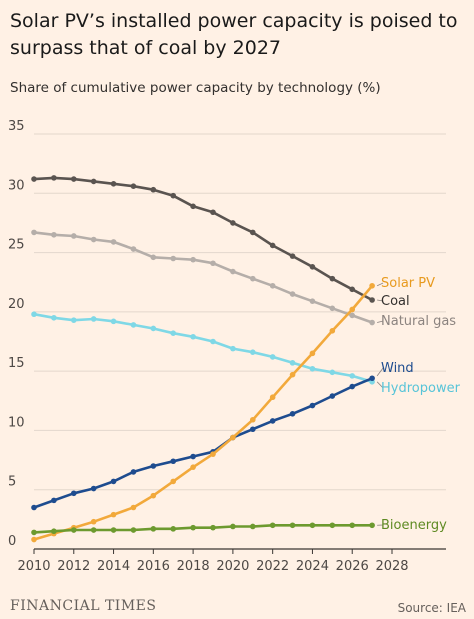  I want to click on y-tick-label: 30, so click(16, 185).